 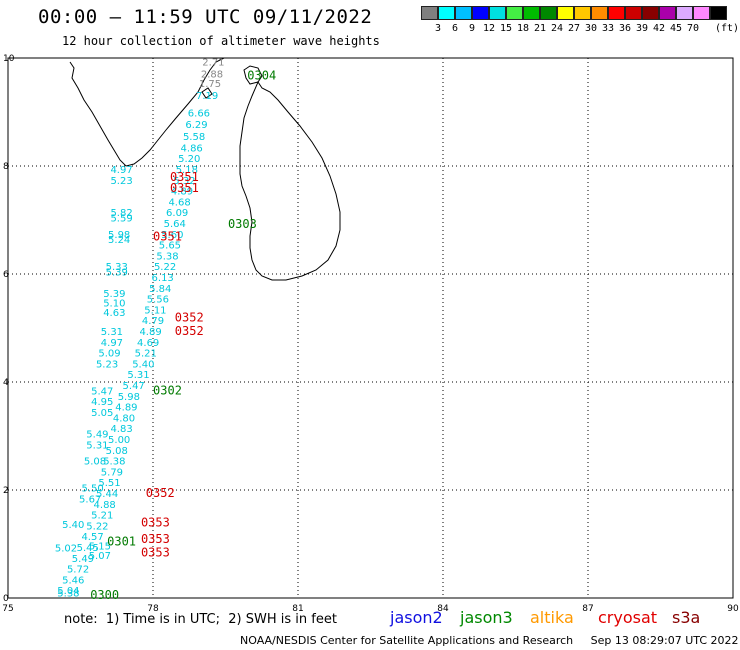 What do you see at coordinates (104, 595) in the screenshot?
I see `pass-time-label: 0300` at bounding box center [104, 595].